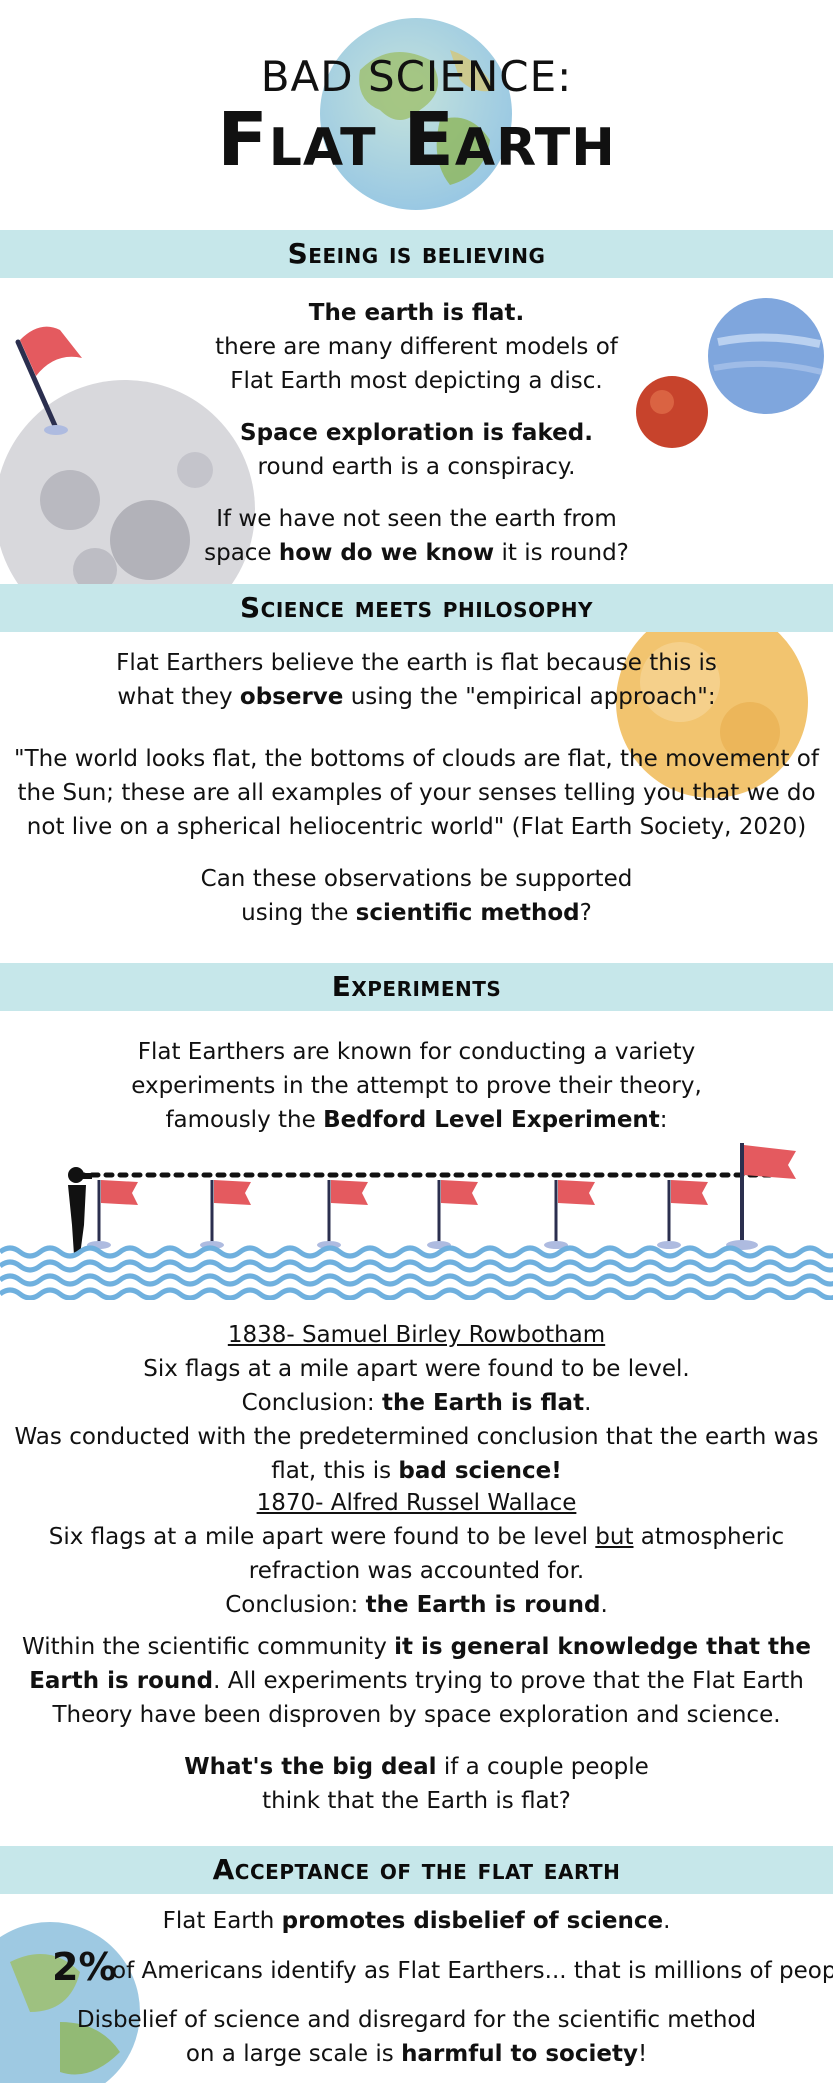  What do you see at coordinates (127, 455) in the screenshot?
I see `moon-flag-illustration` at bounding box center [127, 455].